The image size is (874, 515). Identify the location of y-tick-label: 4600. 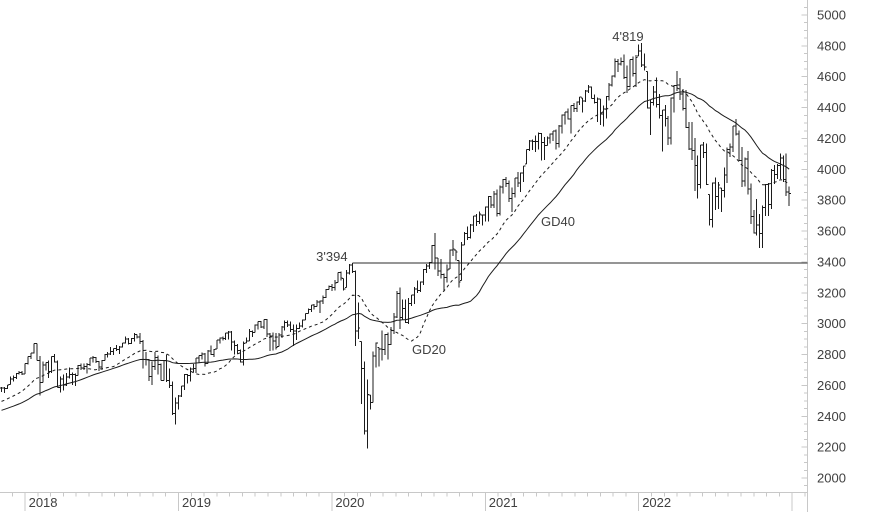
(831, 76).